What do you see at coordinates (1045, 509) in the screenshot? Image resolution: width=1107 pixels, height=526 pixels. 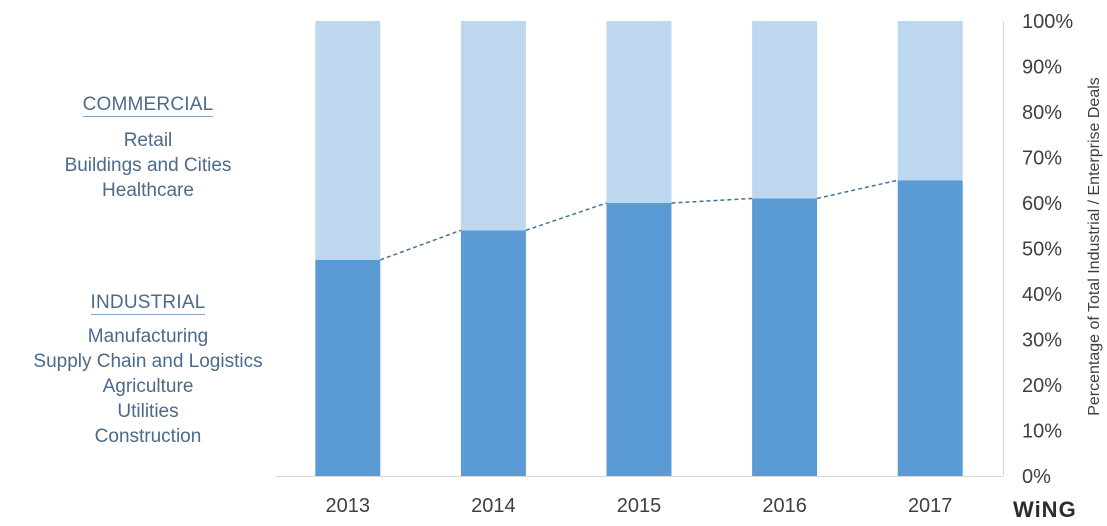 I see `wing-logo: WiNG` at bounding box center [1045, 509].